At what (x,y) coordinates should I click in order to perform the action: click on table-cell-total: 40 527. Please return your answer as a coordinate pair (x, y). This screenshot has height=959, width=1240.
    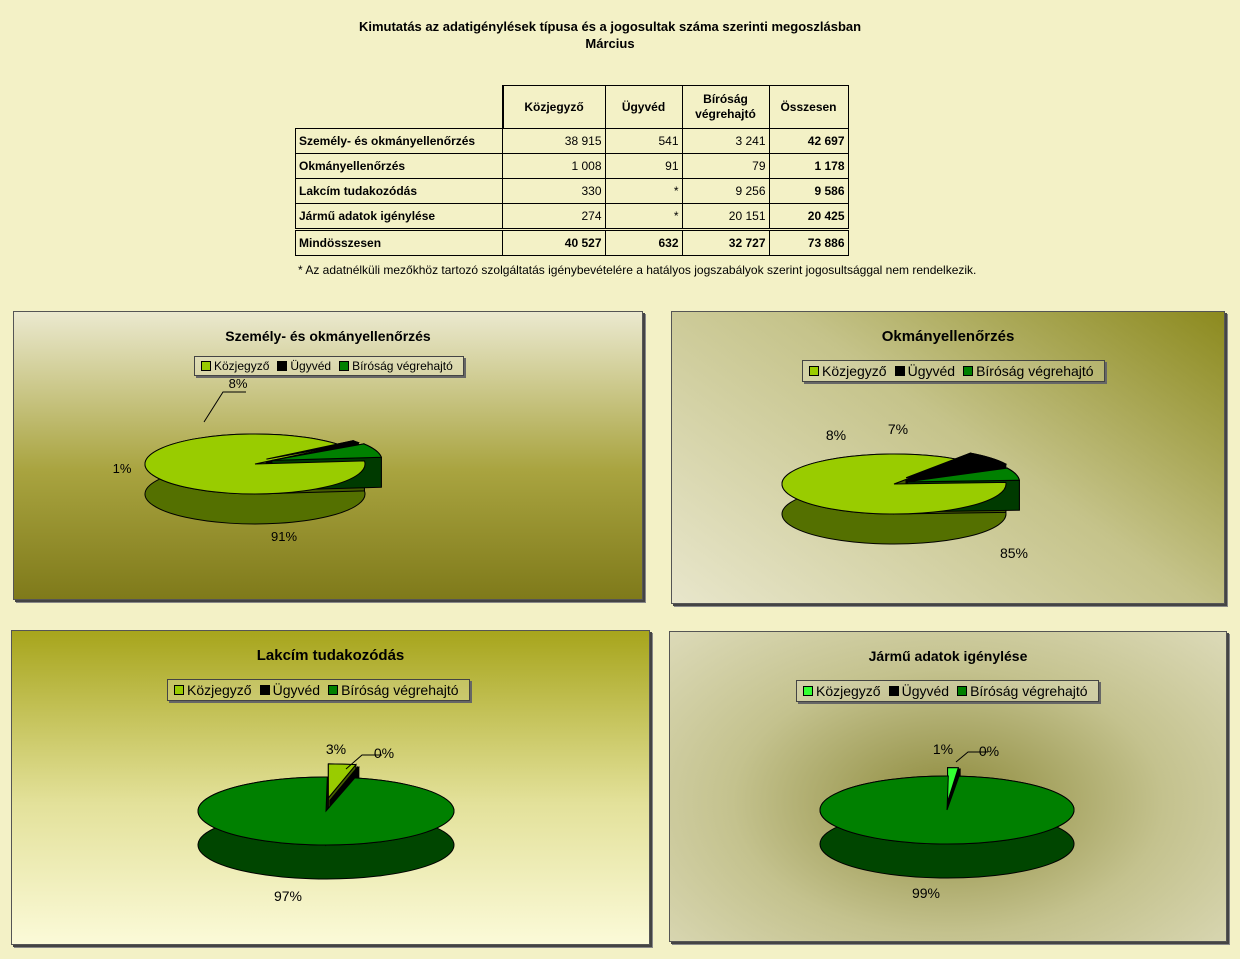
    Looking at the image, I should click on (554, 242).